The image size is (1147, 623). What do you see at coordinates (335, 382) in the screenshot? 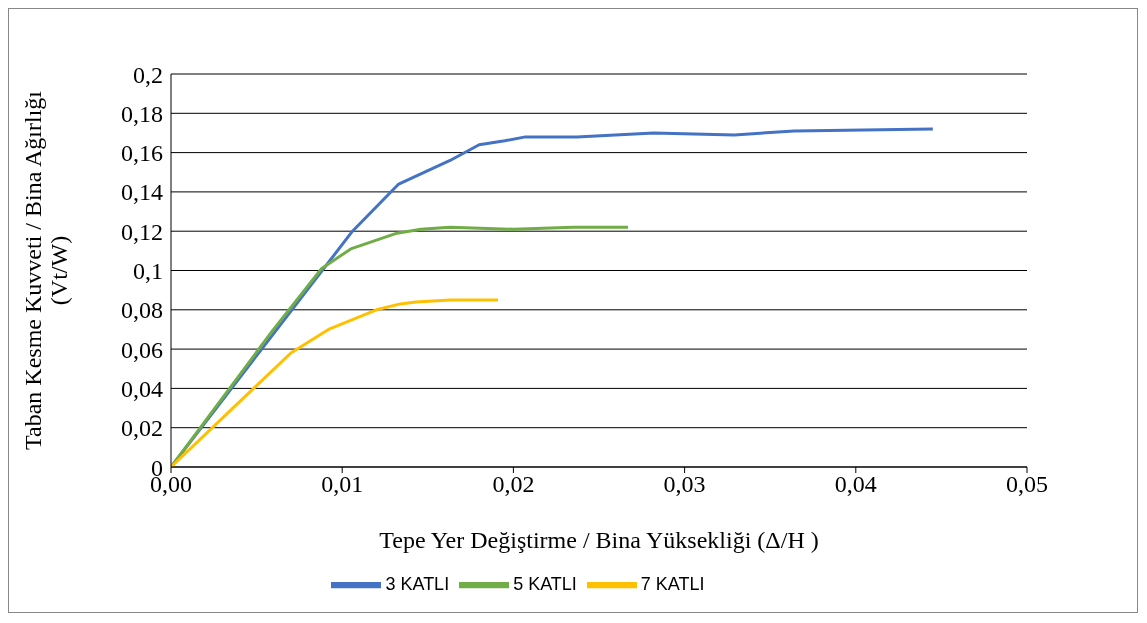
I see `line-series` at bounding box center [335, 382].